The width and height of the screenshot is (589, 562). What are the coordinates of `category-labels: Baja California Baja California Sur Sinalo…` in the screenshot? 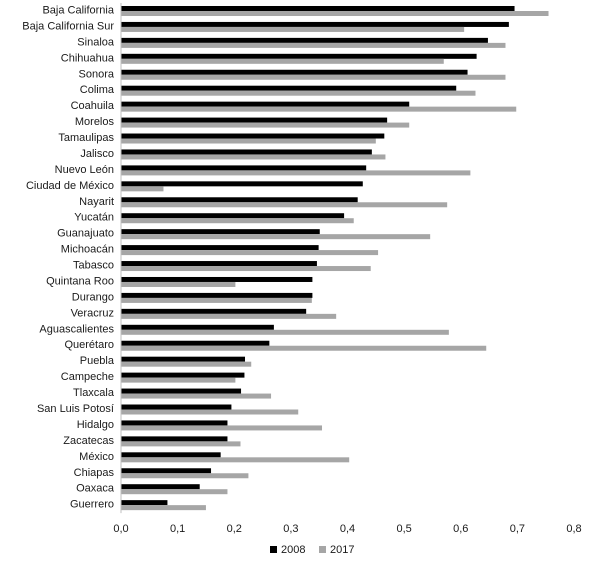 It's located at (68, 258).